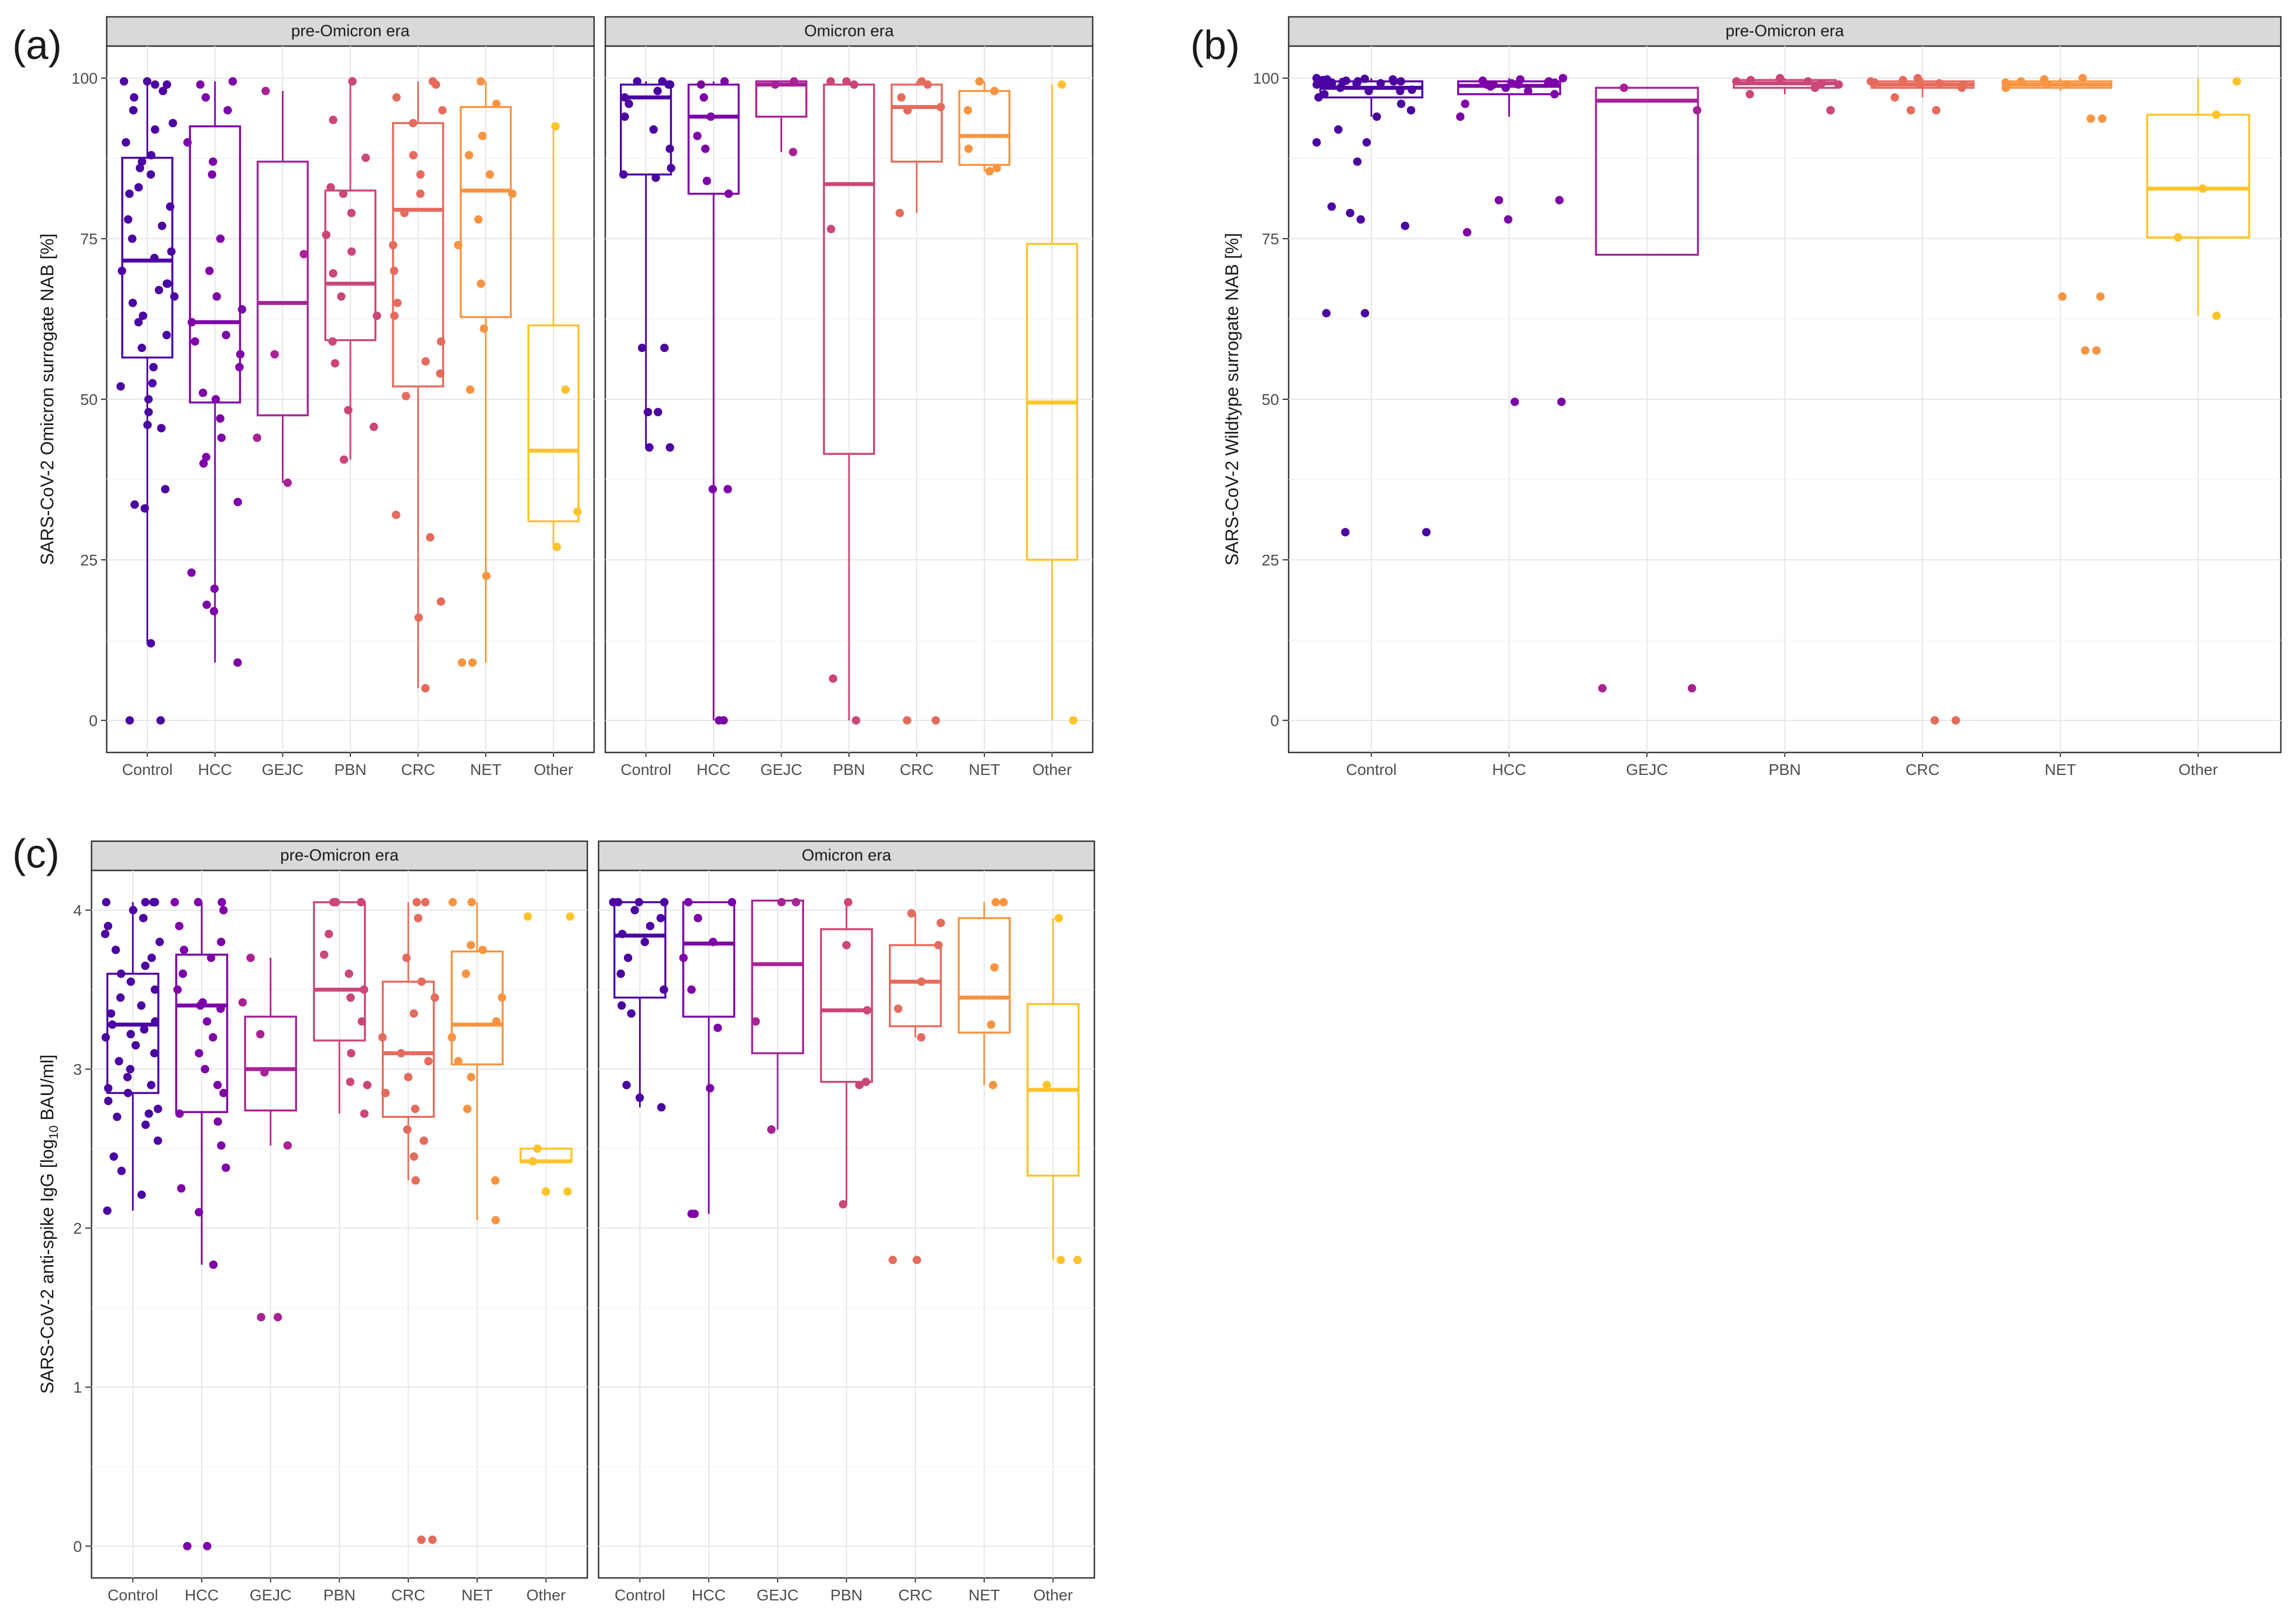 Image resolution: width=2296 pixels, height=1615 pixels. I want to click on facet-strip-label: pre-Omicron era, so click(340, 856).